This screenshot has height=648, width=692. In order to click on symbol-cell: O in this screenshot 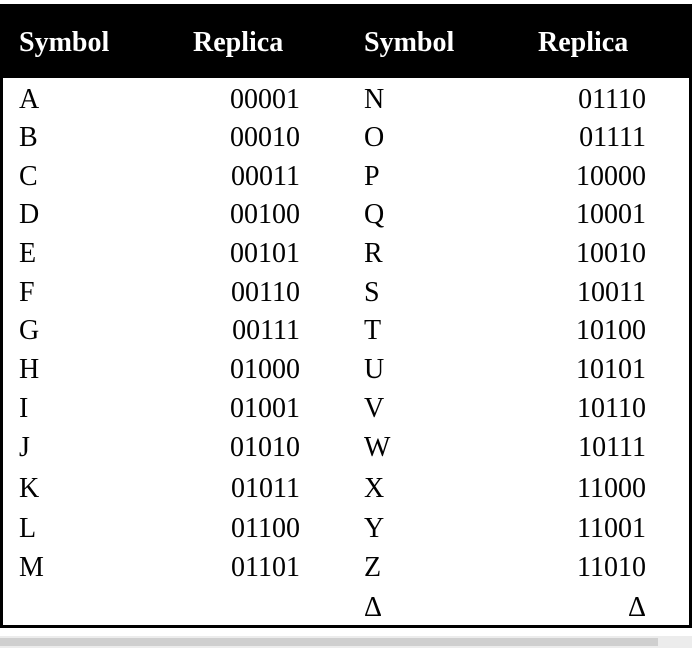, I will do `click(374, 137)`.